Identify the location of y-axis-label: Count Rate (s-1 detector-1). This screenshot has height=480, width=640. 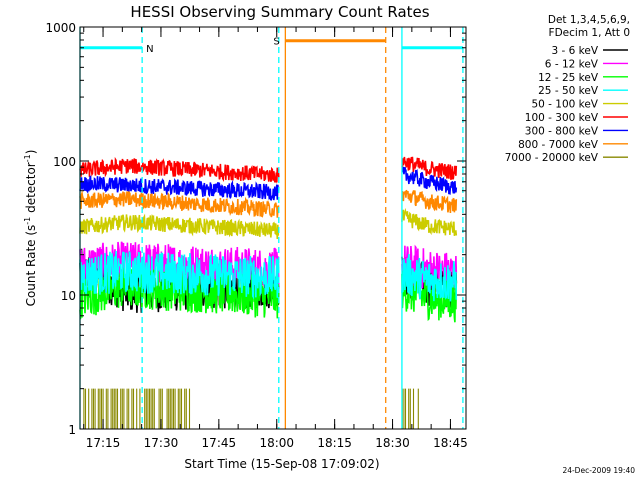
(30, 228).